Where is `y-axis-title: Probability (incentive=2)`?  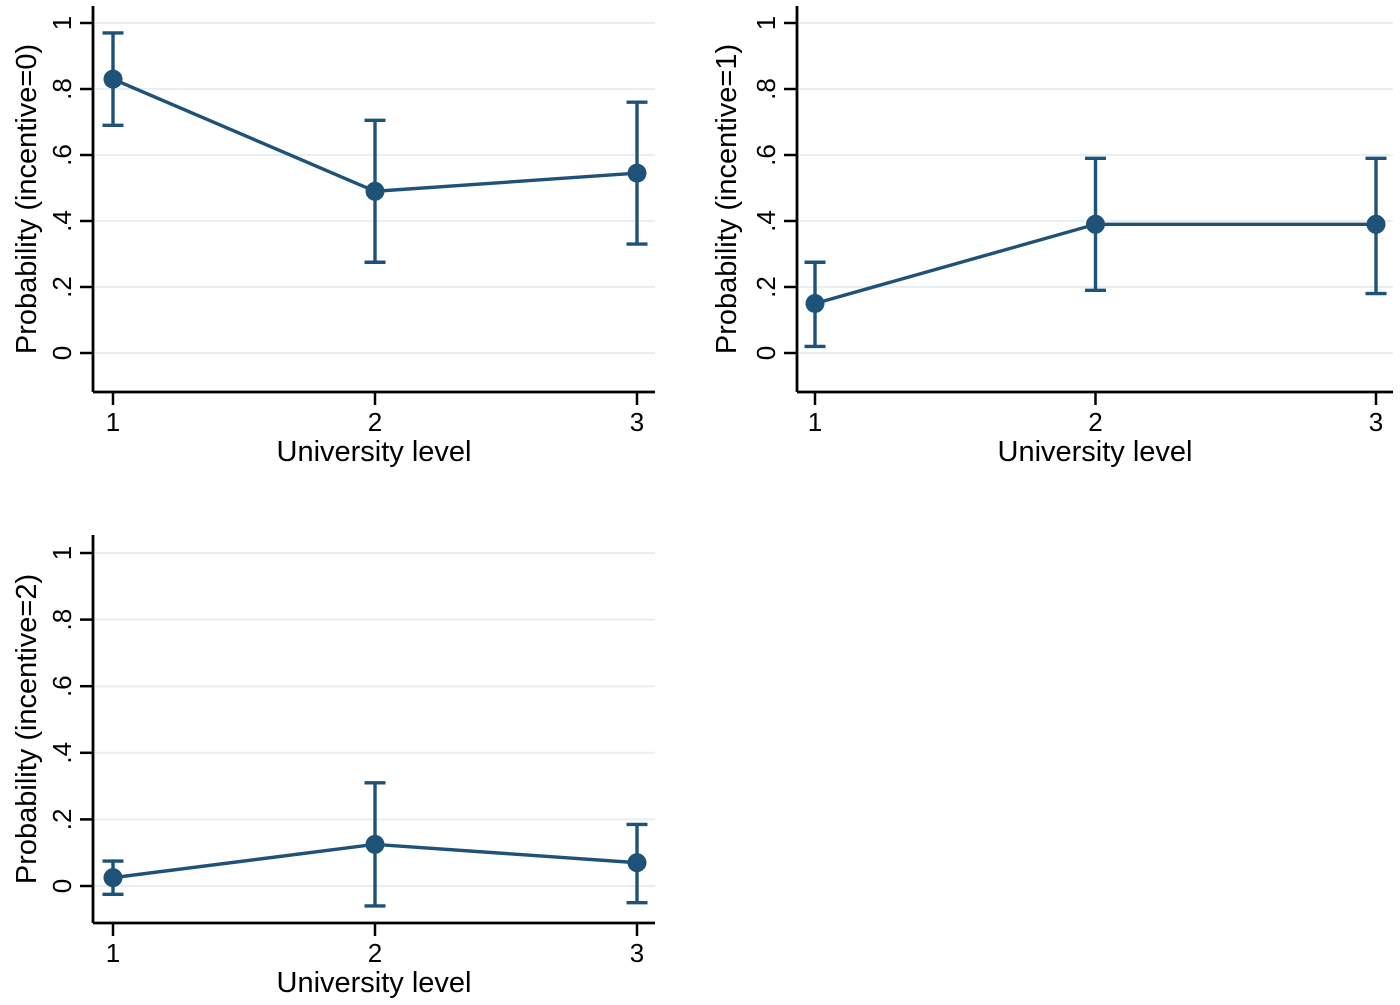
y-axis-title: Probability (incentive=2) is located at coordinates (27, 729).